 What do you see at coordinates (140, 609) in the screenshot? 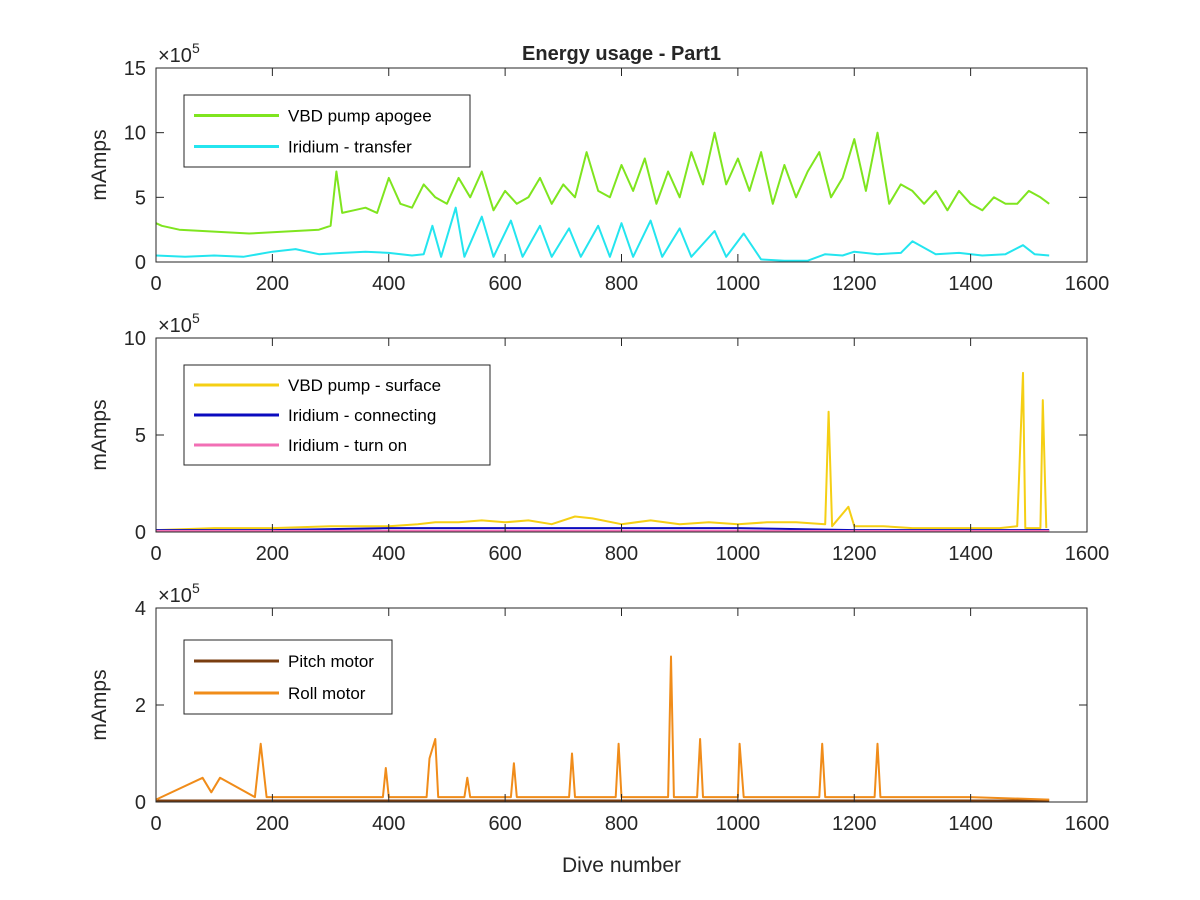
I see `y-tick-label: 4` at bounding box center [140, 609].